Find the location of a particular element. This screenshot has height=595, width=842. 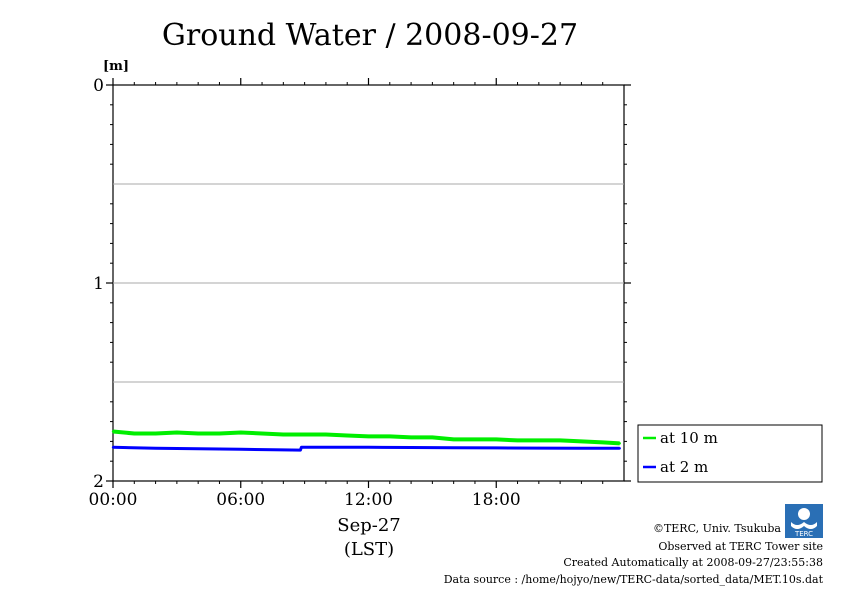

series-line-at-2m is located at coordinates (366, 448).